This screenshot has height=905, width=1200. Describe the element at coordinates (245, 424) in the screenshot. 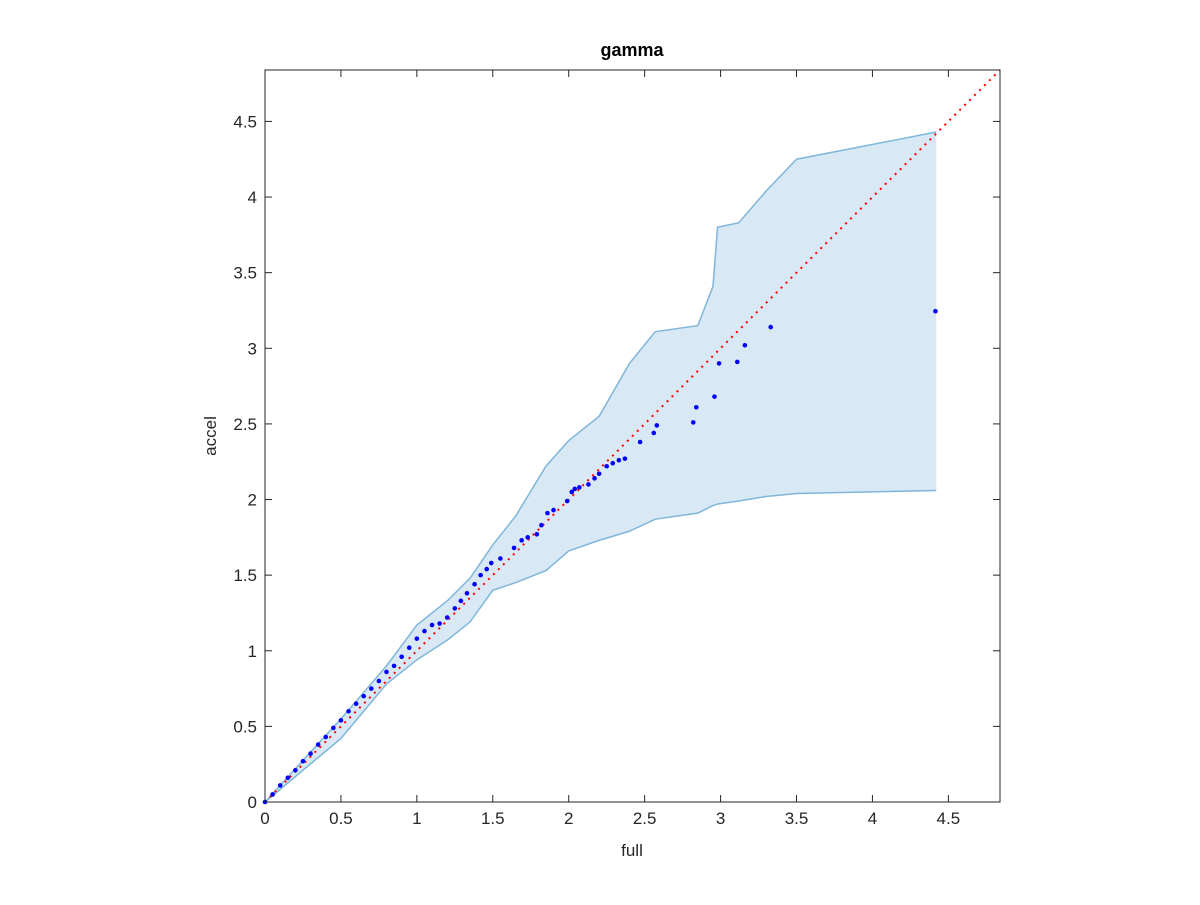

I see `y-tick-label: 2.5` at that location.